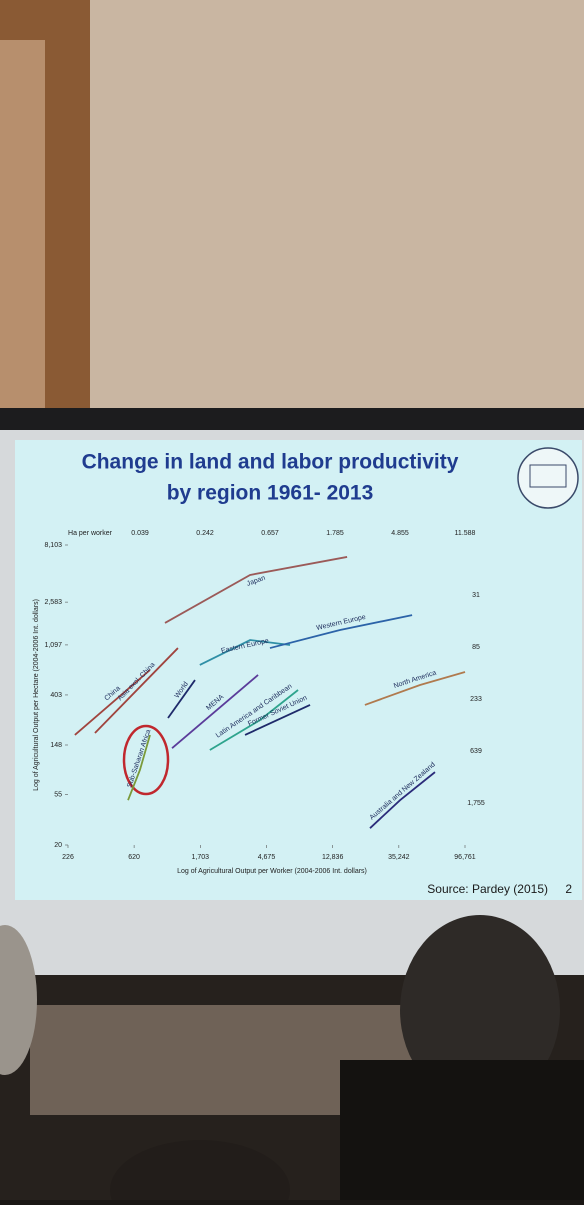 The width and height of the screenshot is (584, 1205). What do you see at coordinates (476, 595) in the screenshot?
I see `right-label: 31` at bounding box center [476, 595].